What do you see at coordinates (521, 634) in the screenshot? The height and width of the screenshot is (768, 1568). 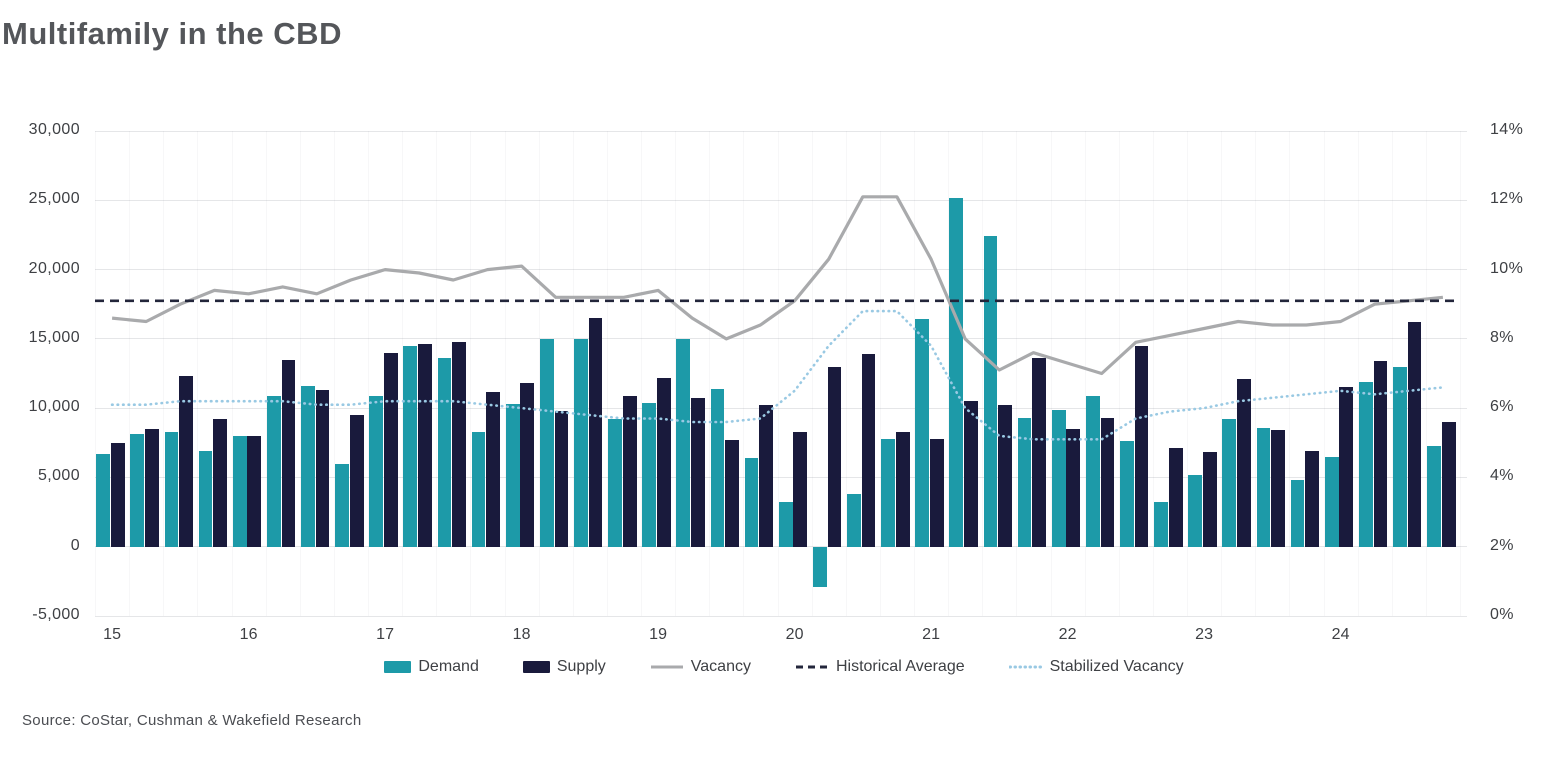 I see `x-axis-year-label: 18` at bounding box center [521, 634].